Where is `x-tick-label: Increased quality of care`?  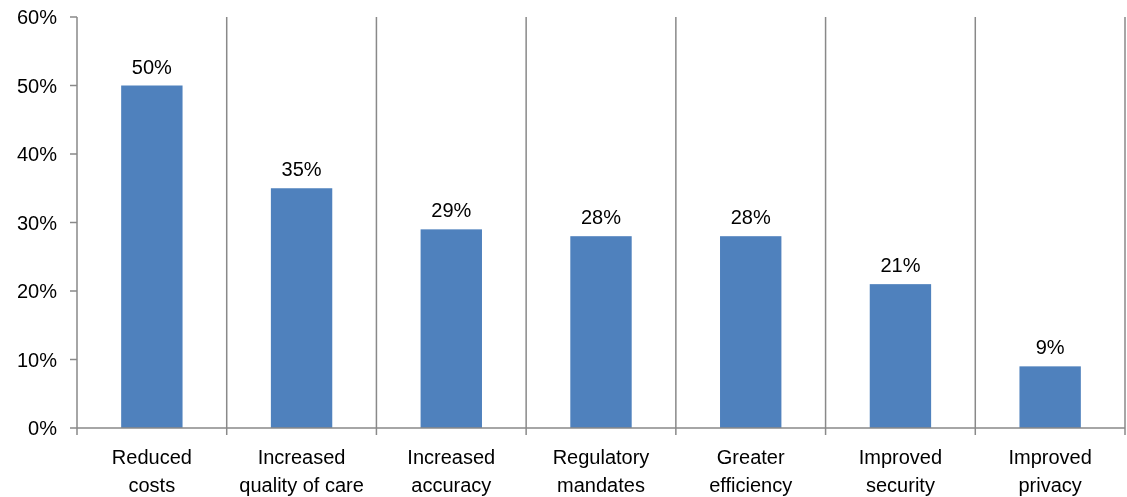 x-tick-label: Increased quality of care is located at coordinates (301, 471).